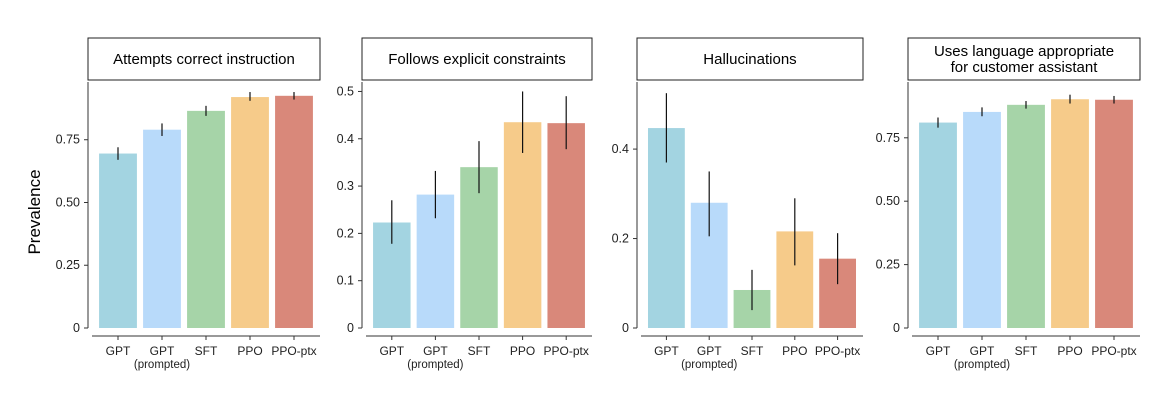 The height and width of the screenshot is (407, 1153). Describe the element at coordinates (34, 211) in the screenshot. I see `y-axis-label: Prevalence` at that location.